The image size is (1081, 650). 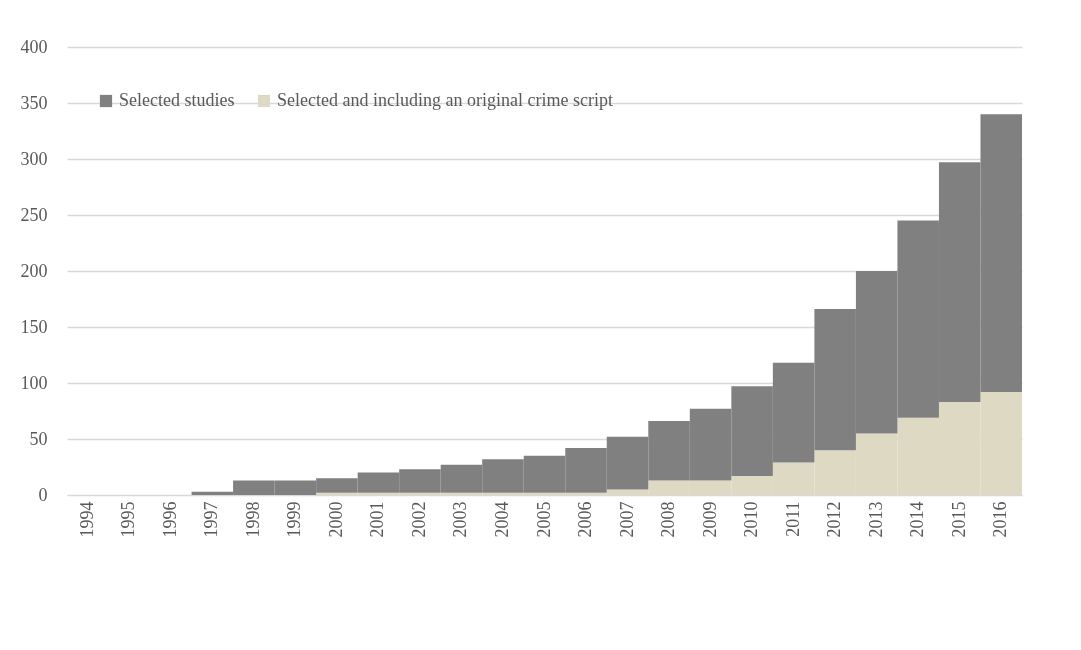 I want to click on x-tick-label: 2015, so click(x=958, y=519).